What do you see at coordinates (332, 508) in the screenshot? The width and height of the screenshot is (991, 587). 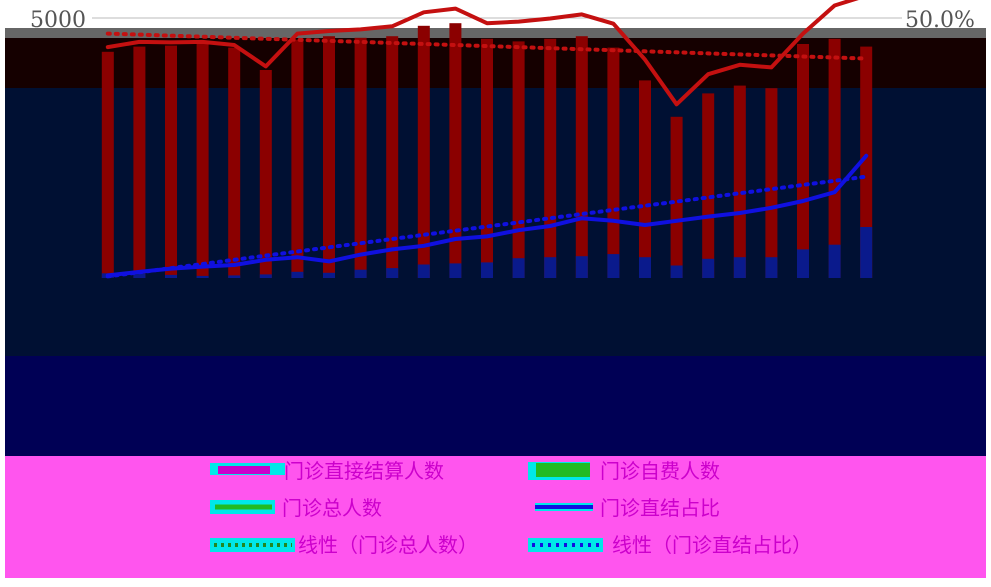 I see `legend-label-total: 门诊总人数` at bounding box center [332, 508].